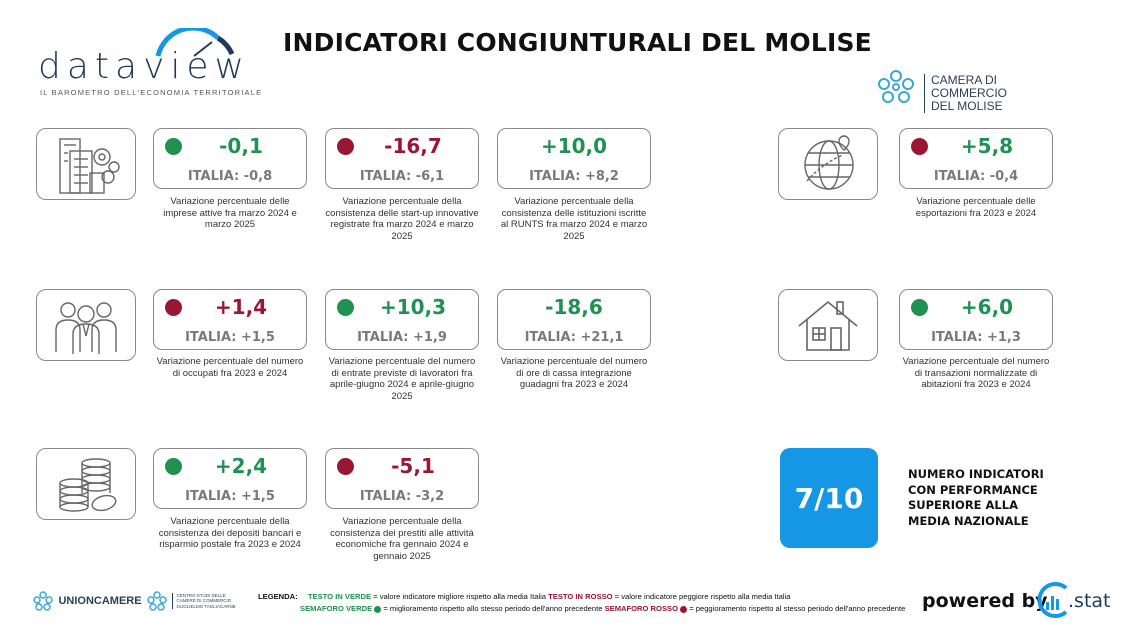 The image size is (1129, 635). I want to click on italia-value: ITALIA: -0,4, so click(976, 176).